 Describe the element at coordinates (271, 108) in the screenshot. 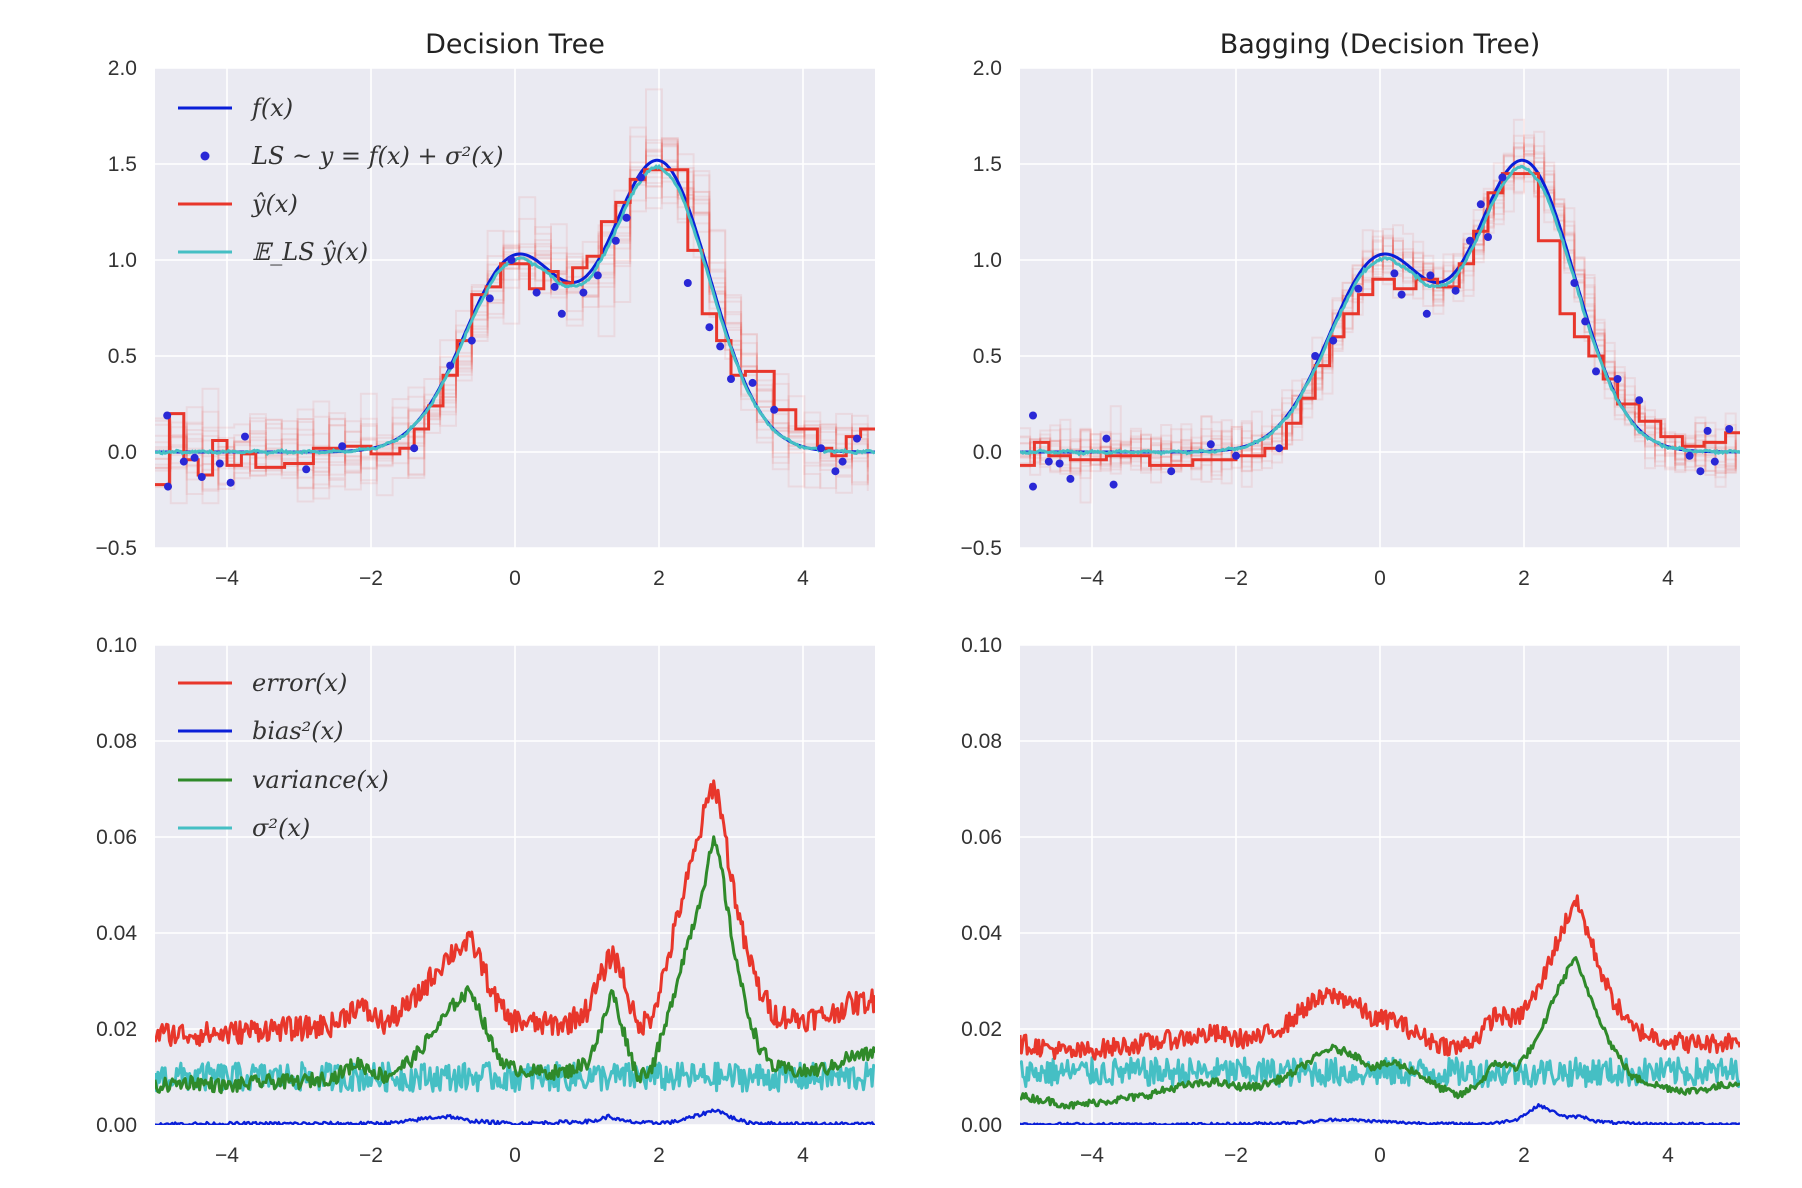

I see `legend-label: f(x)` at that location.